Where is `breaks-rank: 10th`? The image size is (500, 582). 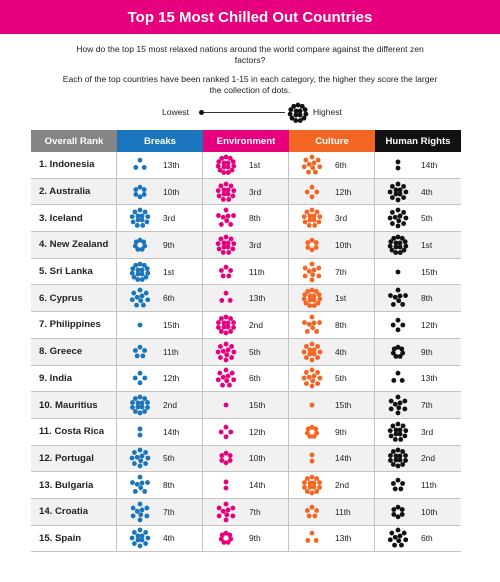
breaks-rank: 10th is located at coordinates (171, 191).